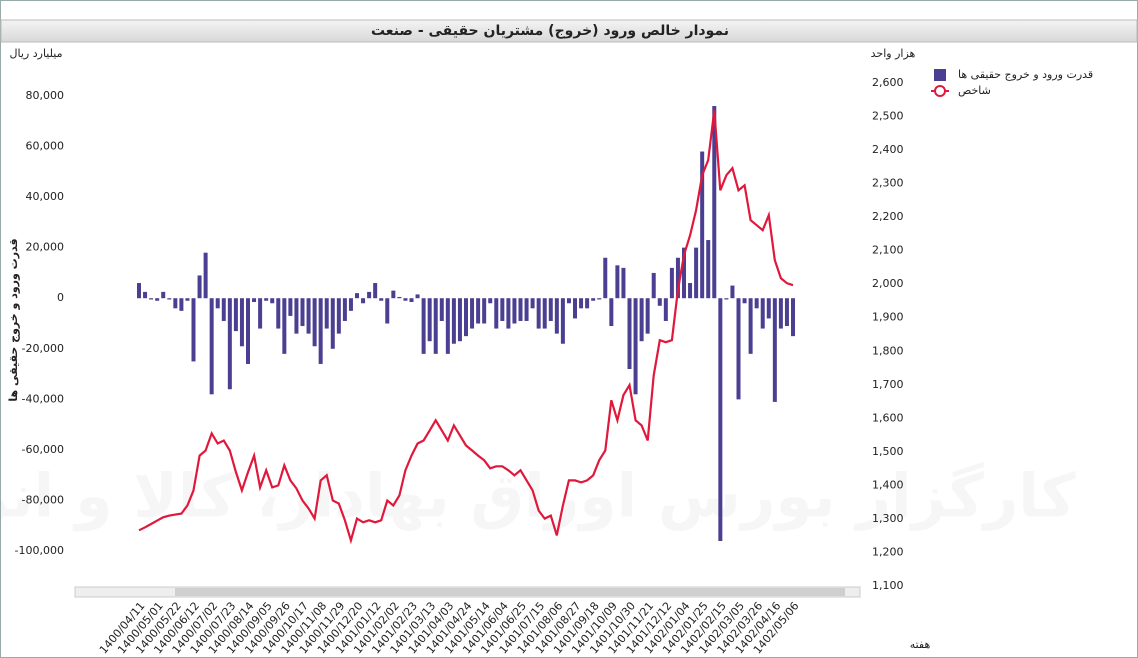  Describe the element at coordinates (510, 592) in the screenshot. I see `scroll-thumb` at that location.